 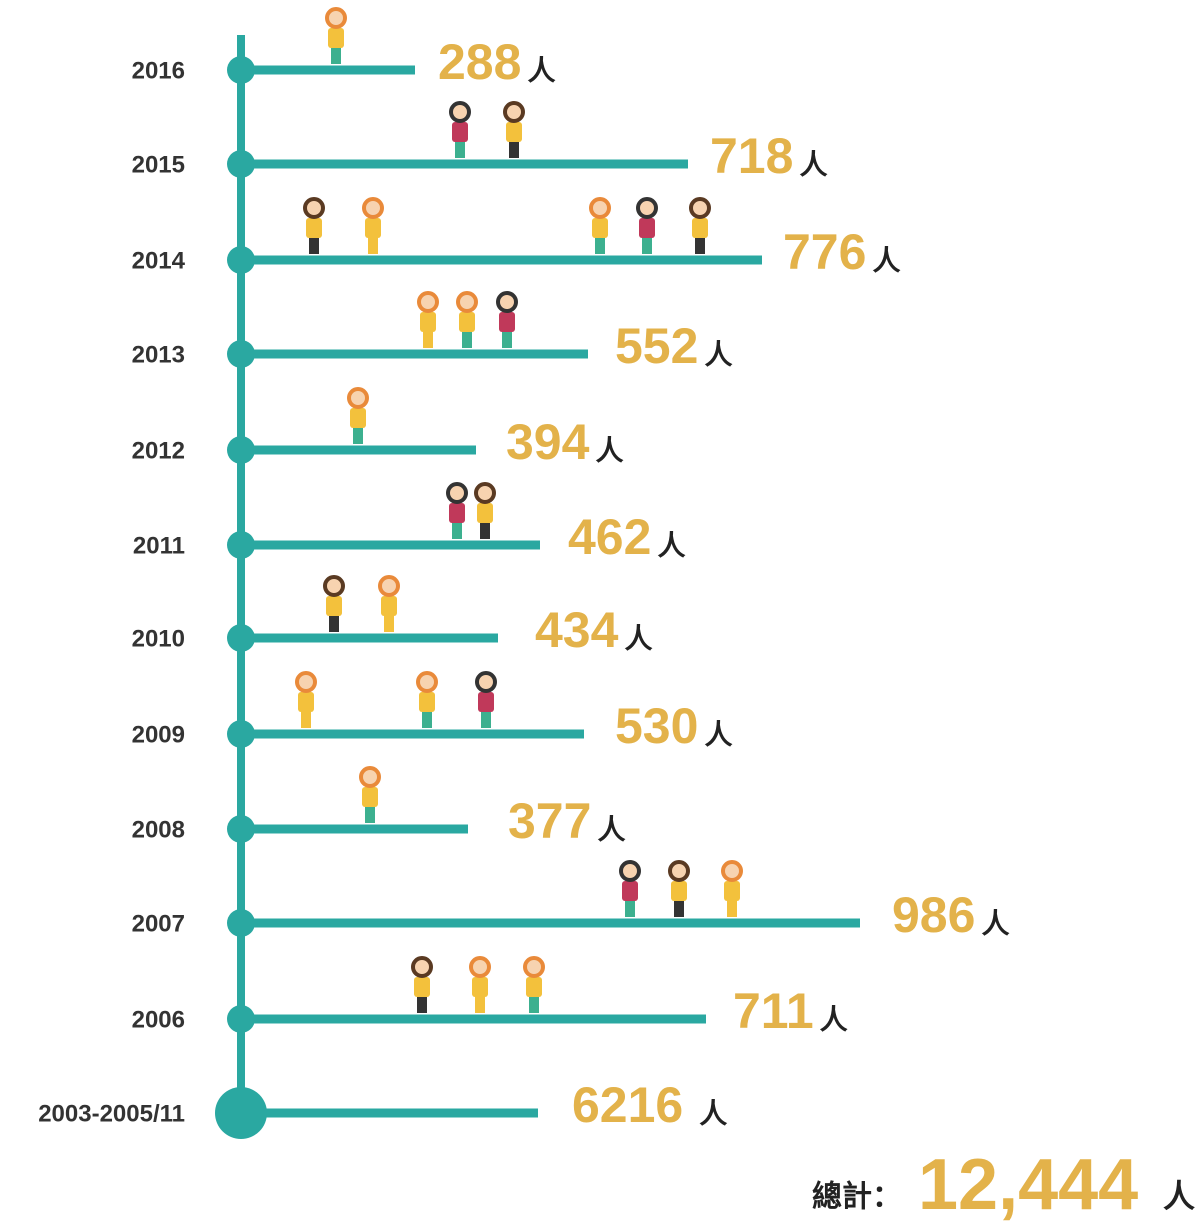 I want to click on year-label: 2003-2005/11, so click(x=111, y=1113).